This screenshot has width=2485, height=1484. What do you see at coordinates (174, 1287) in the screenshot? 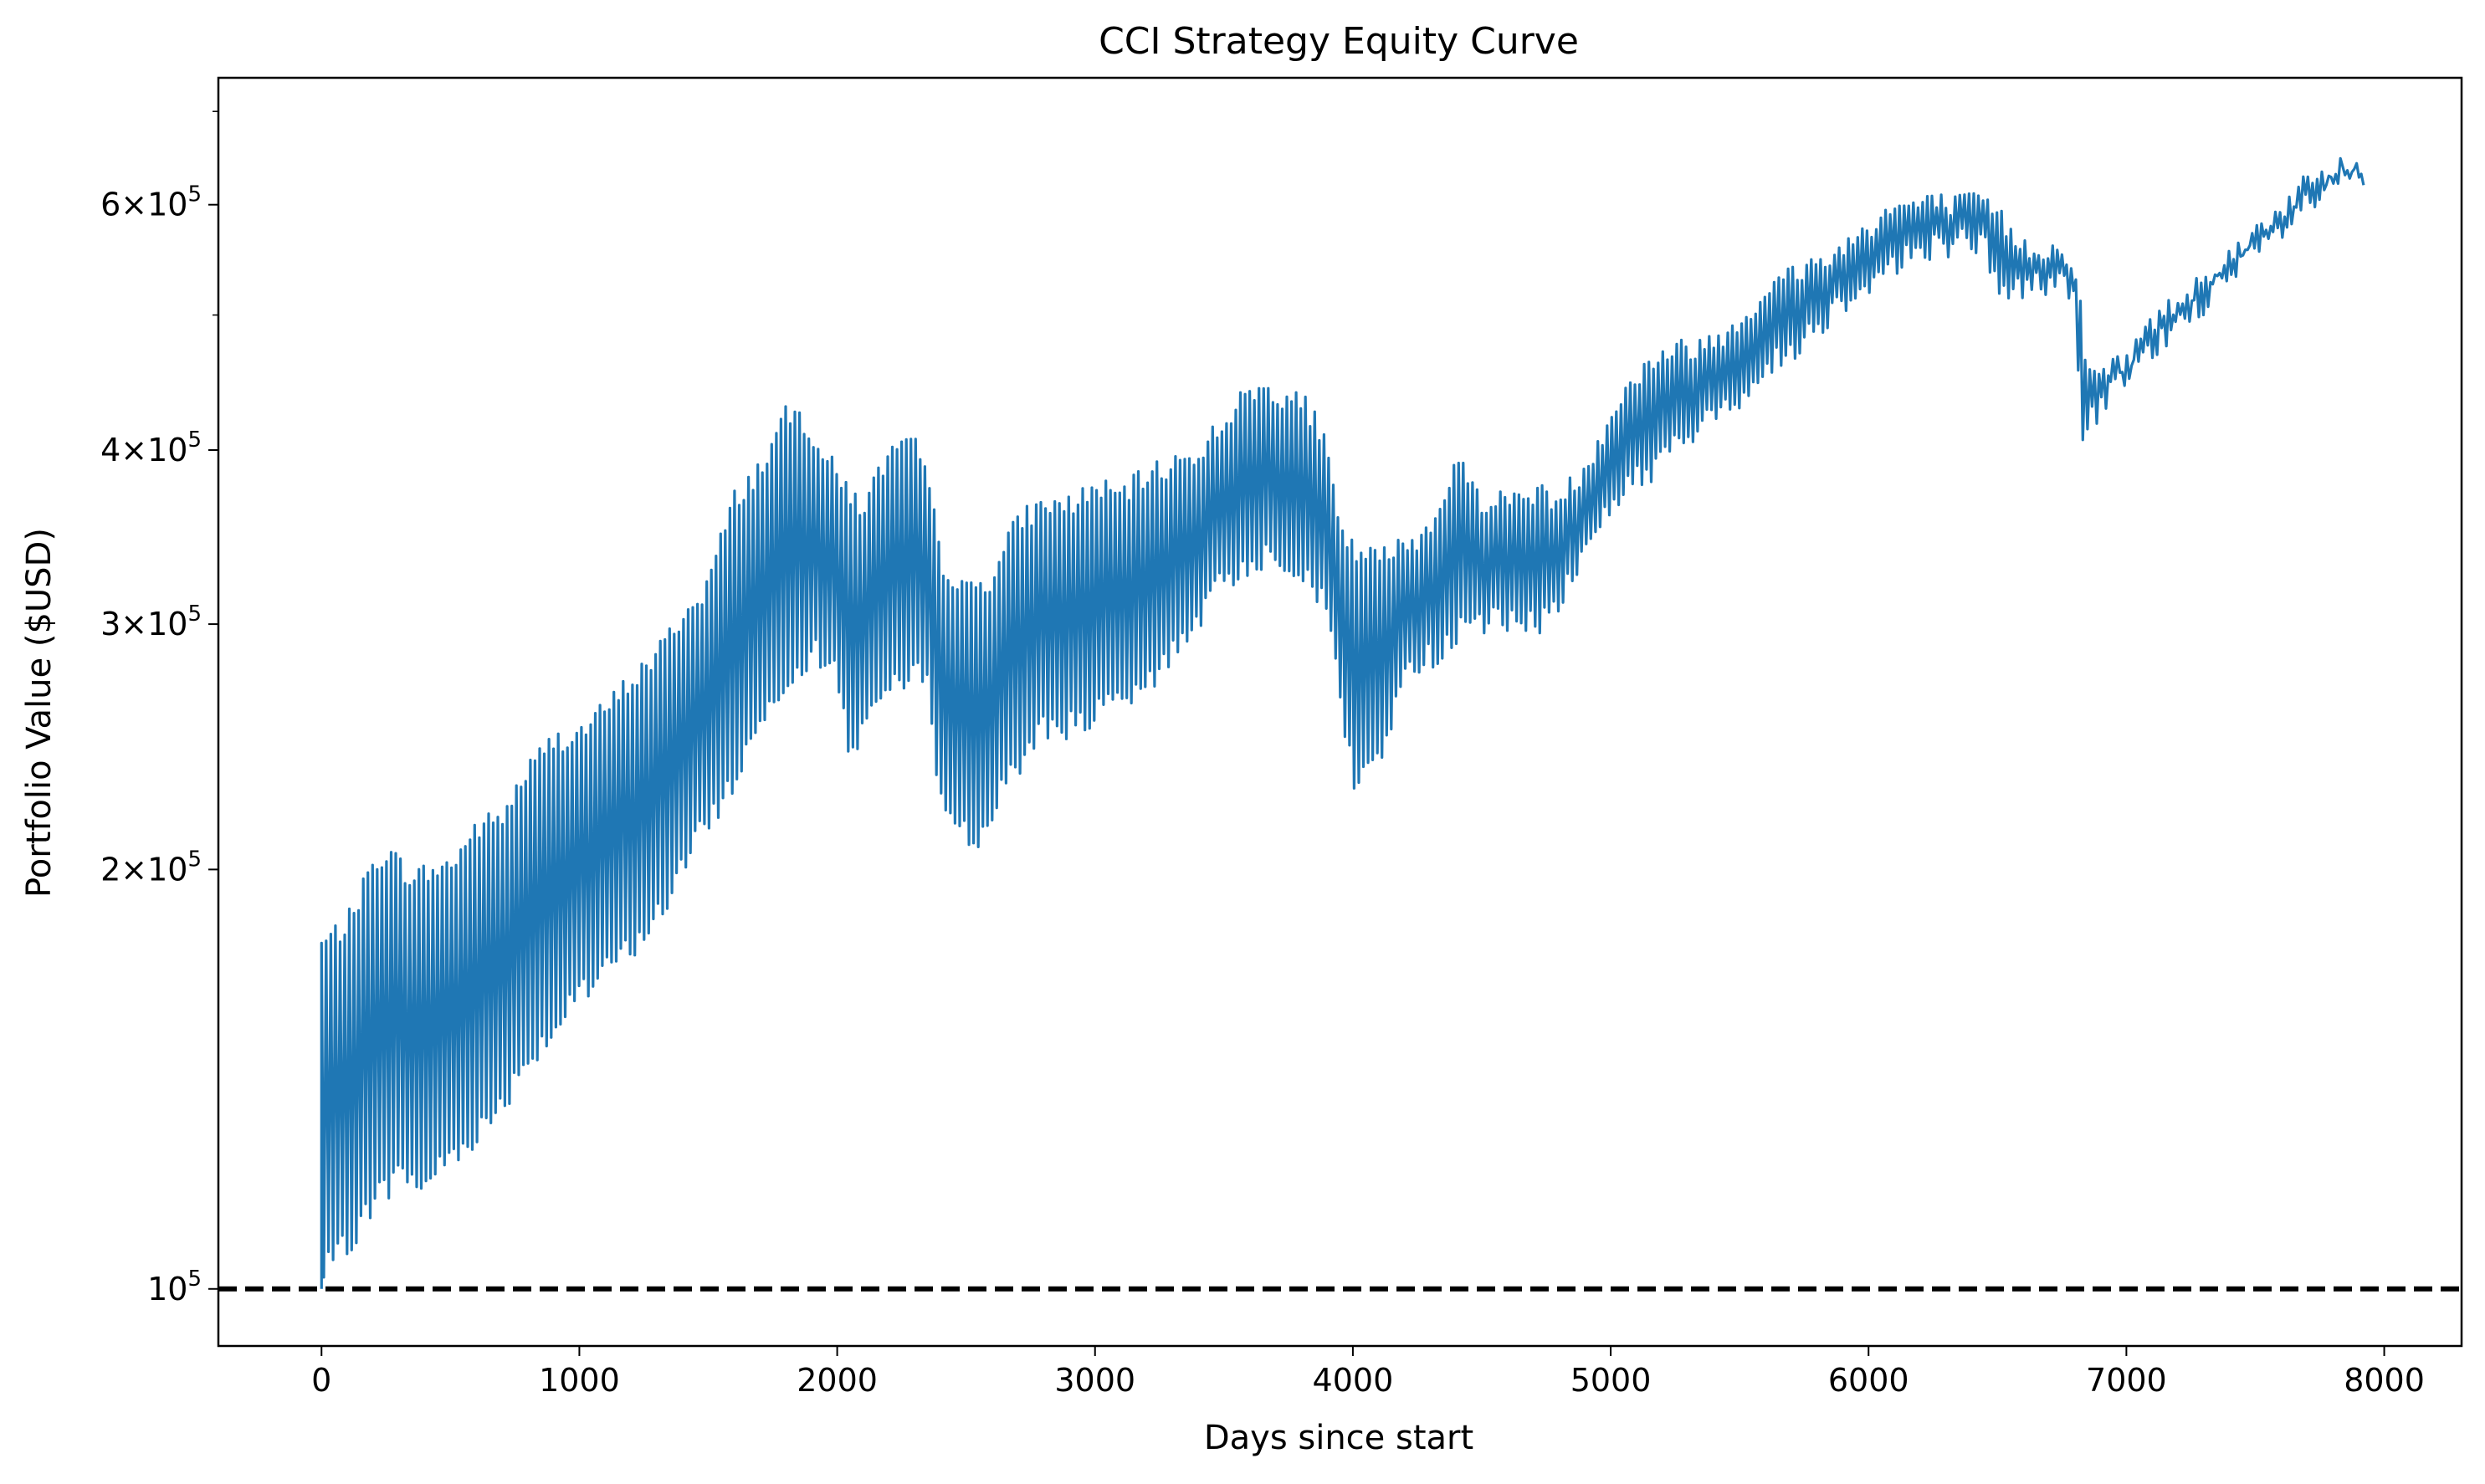
I see `y-tick-label: 105` at bounding box center [174, 1287].